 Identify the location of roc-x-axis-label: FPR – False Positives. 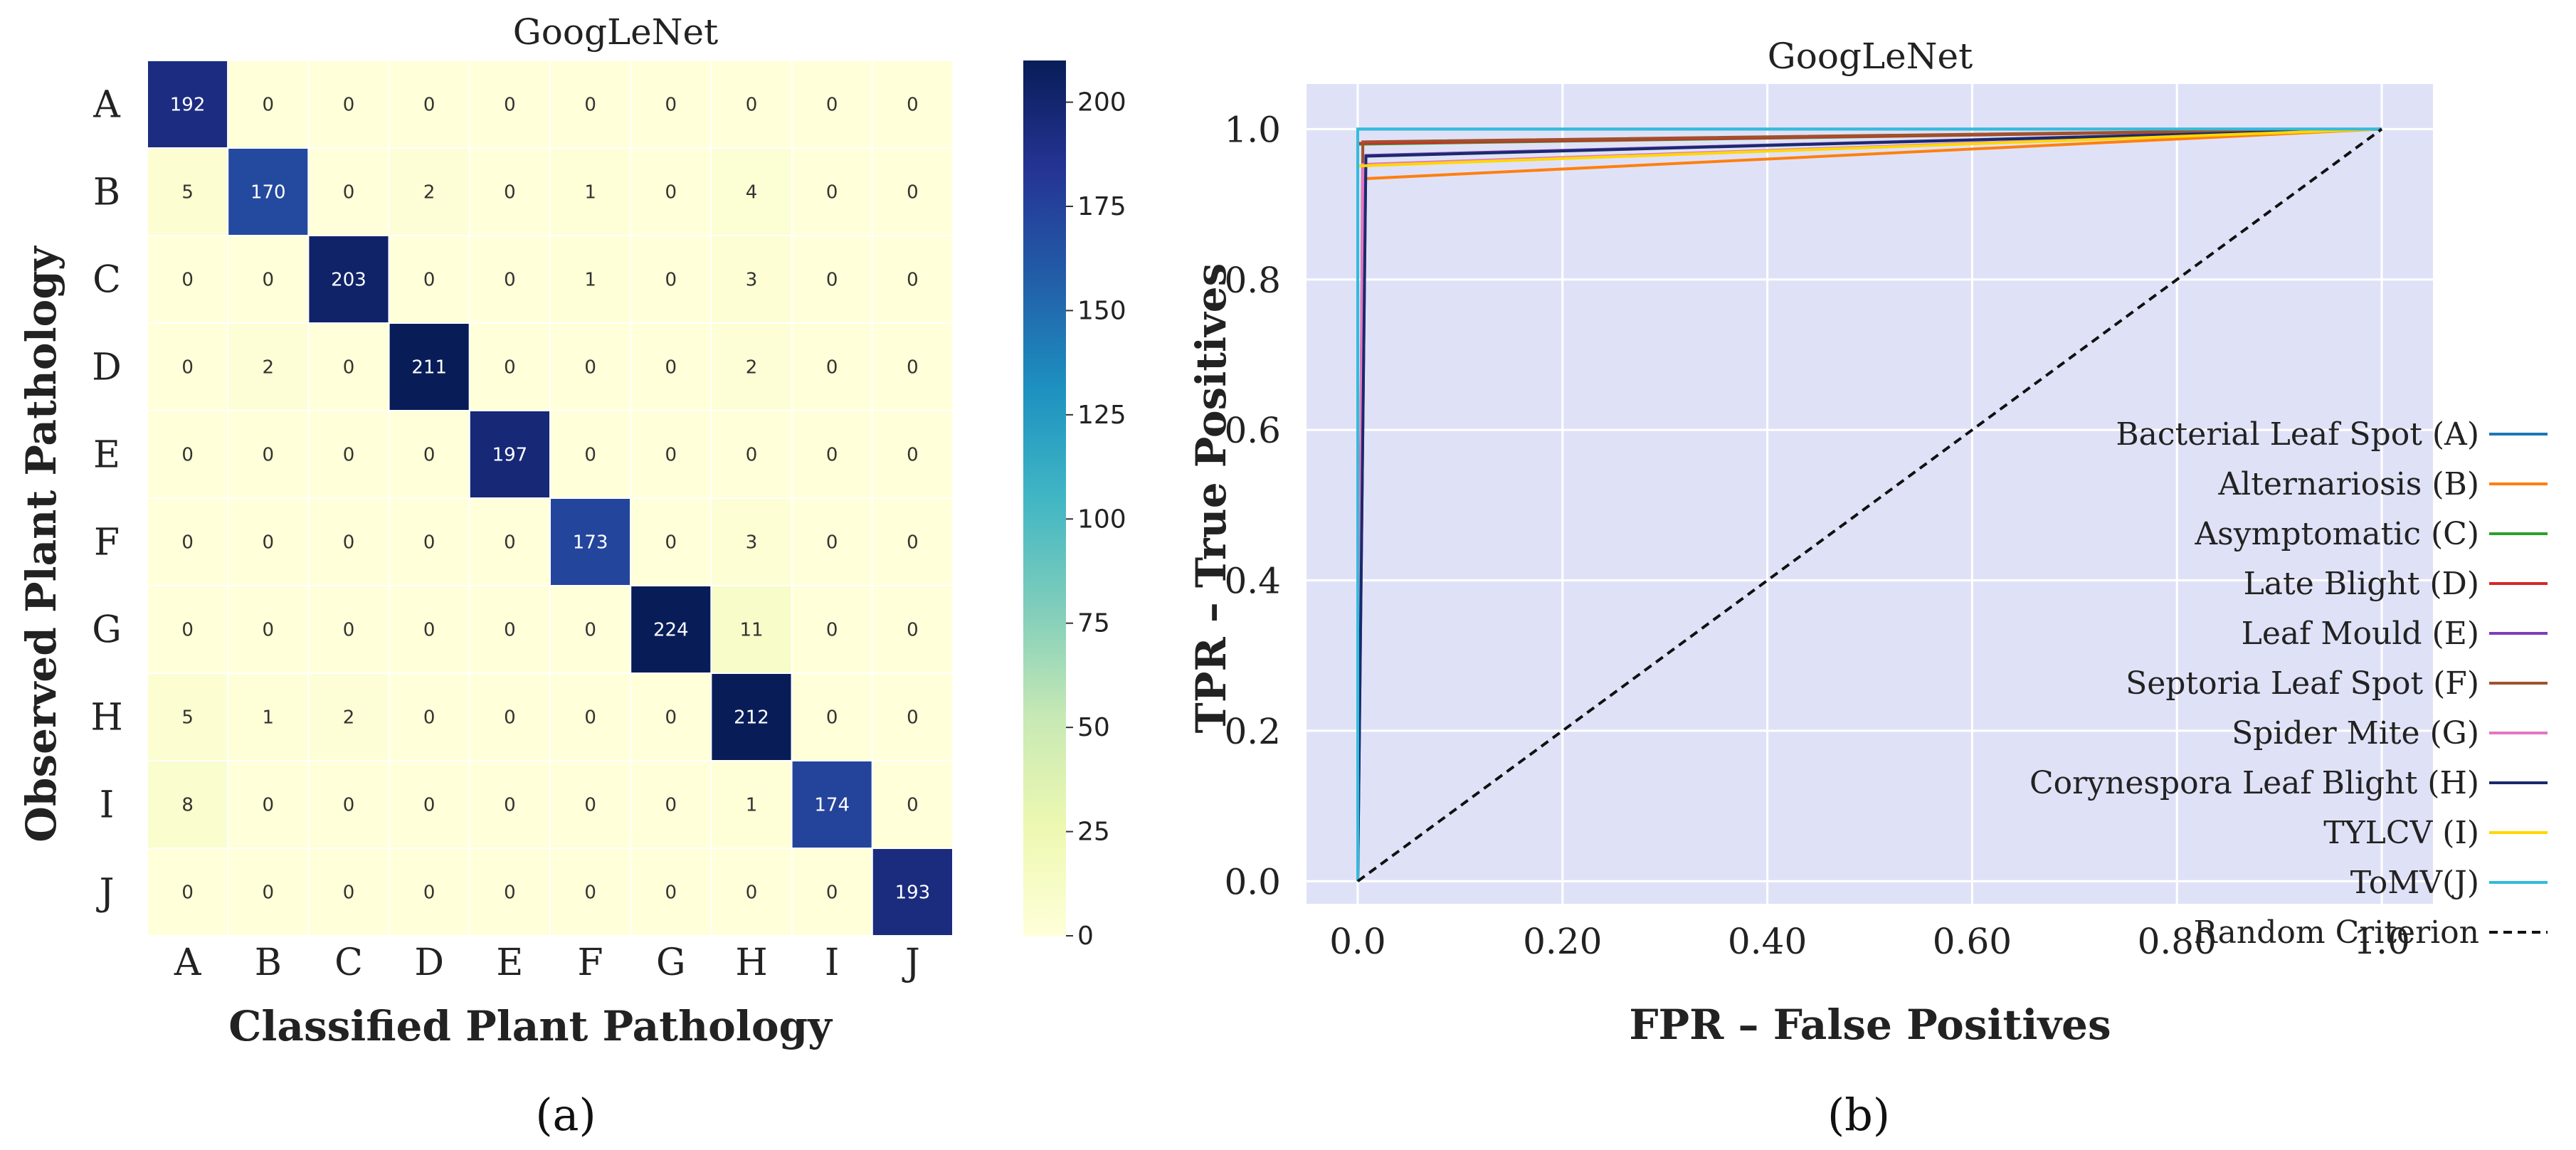
(1870, 1025).